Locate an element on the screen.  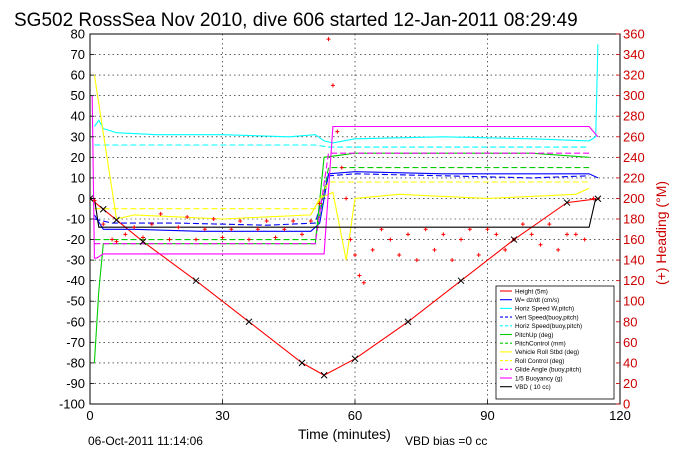
x-tick-label: 30 is located at coordinates (222, 415).